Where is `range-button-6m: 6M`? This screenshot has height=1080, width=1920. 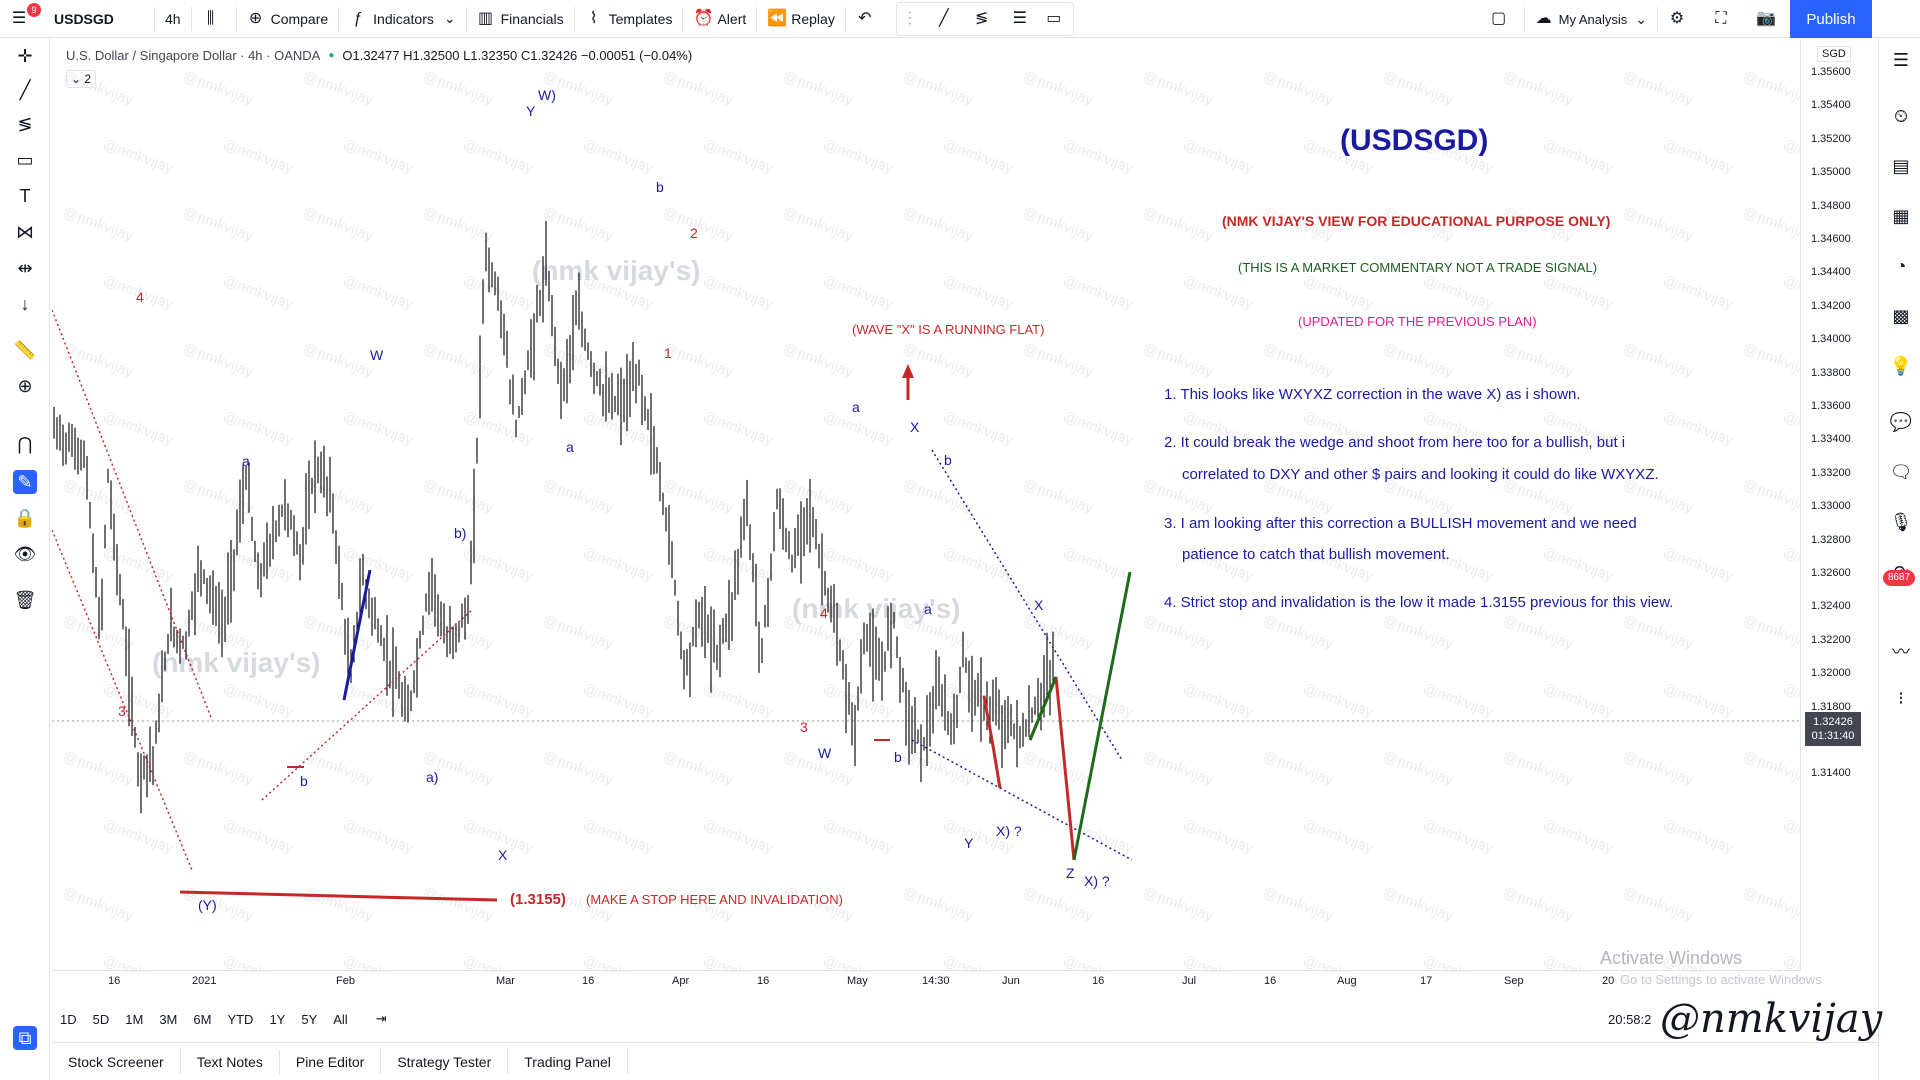 range-button-6m: 6M is located at coordinates (202, 1019).